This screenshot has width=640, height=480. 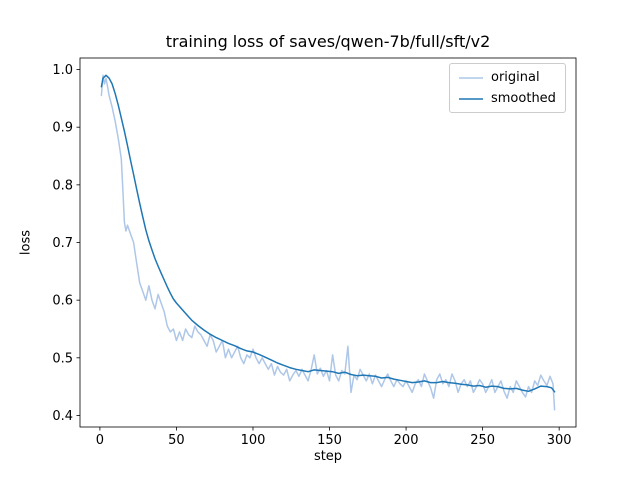 What do you see at coordinates (62, 128) in the screenshot?
I see `y-tick-label: 0.9` at bounding box center [62, 128].